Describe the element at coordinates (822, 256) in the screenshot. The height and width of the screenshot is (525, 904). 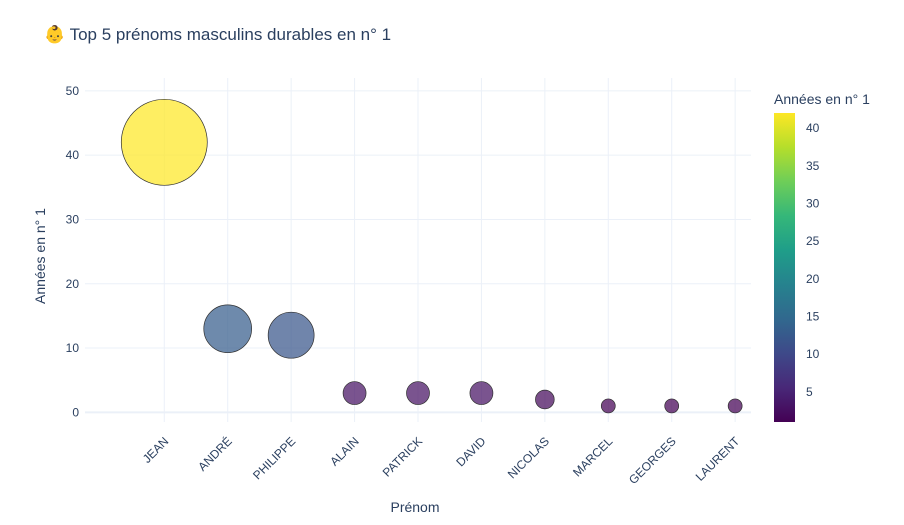
I see `colorbar: Années en n° 1 5 10 15 20 25 30 35 40` at that location.